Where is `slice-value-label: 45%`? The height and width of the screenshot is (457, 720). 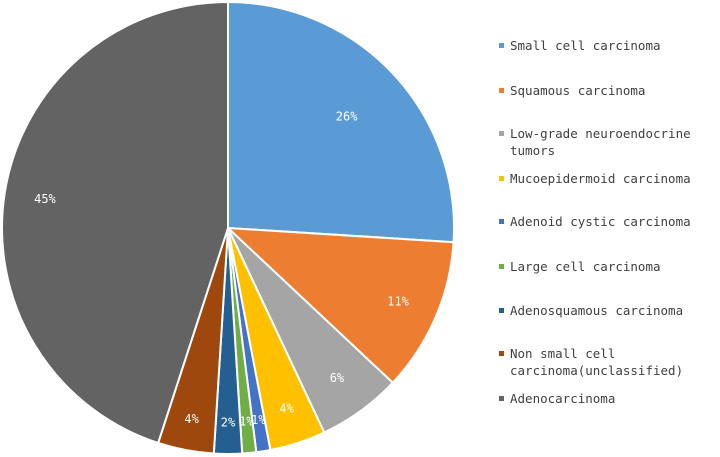
slice-value-label: 45% is located at coordinates (45, 199).